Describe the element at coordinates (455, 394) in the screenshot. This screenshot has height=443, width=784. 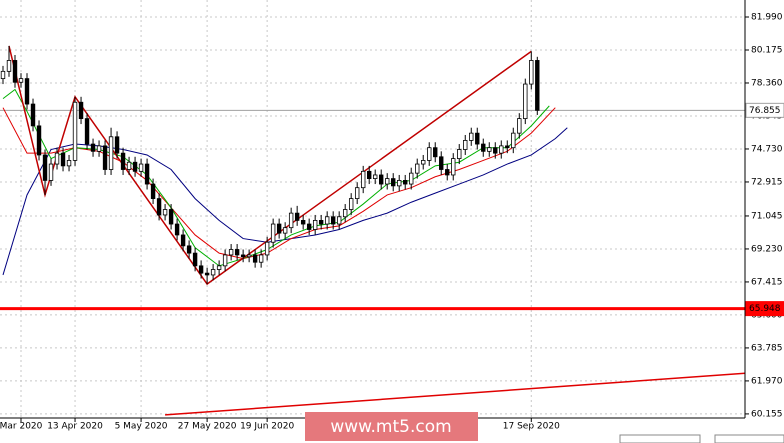
I see `trend-line` at that location.